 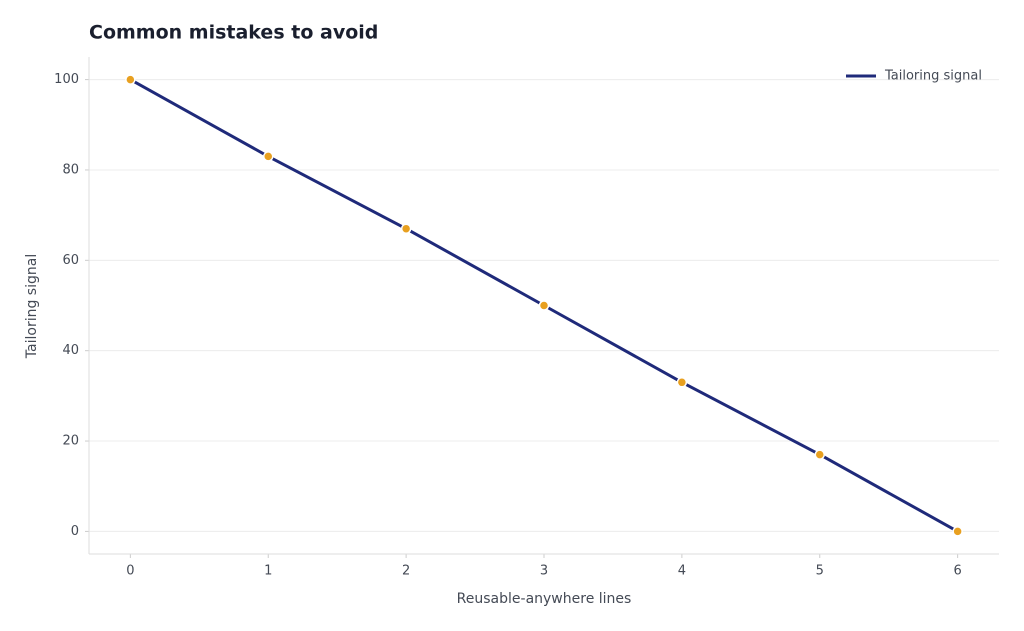 I want to click on x-tick-label: 6, so click(x=957, y=571).